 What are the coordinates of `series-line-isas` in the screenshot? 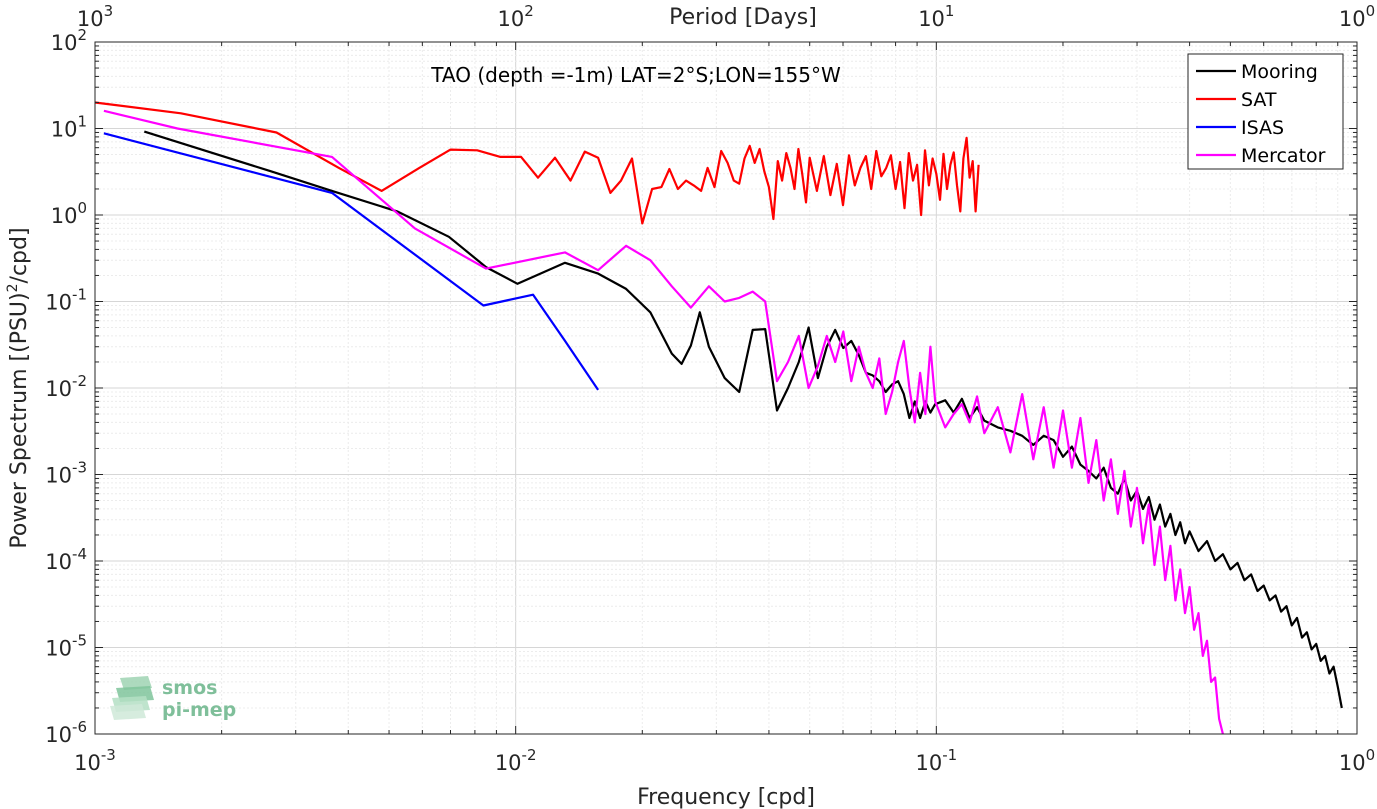 It's located at (351, 261).